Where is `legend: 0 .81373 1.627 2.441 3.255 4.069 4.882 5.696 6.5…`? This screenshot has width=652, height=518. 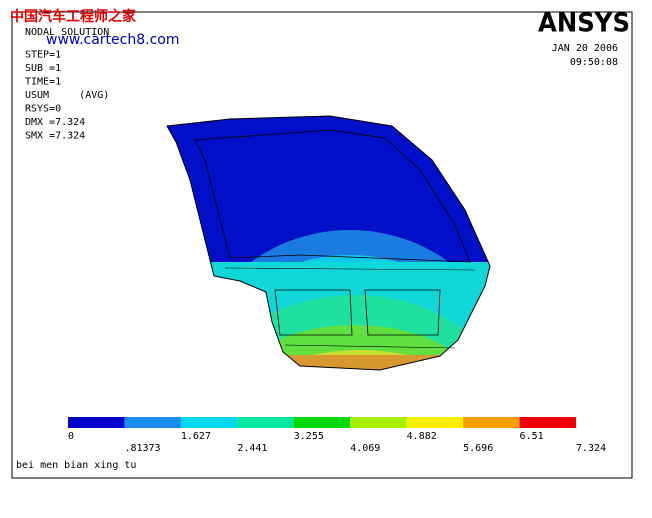 legend: 0 .81373 1.627 2.441 3.255 4.069 4.882 5.696 6.5… is located at coordinates (337, 435).